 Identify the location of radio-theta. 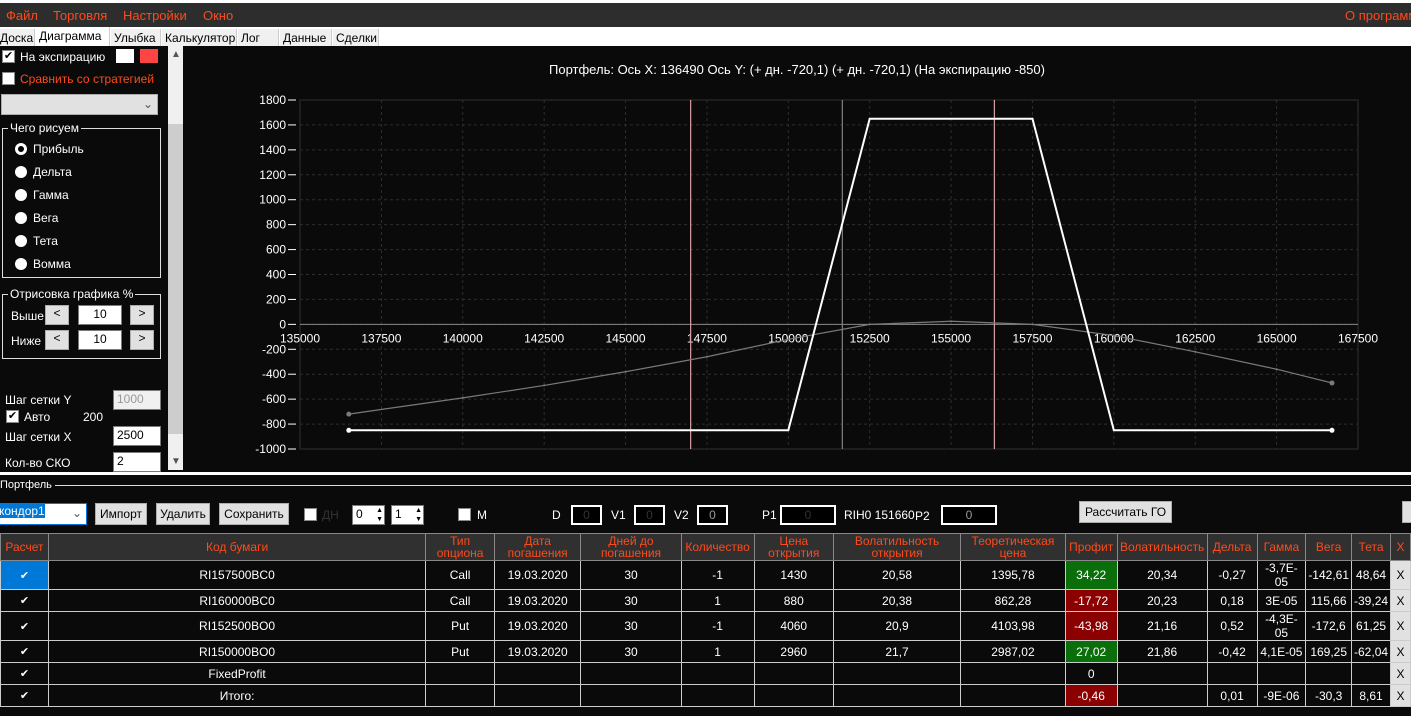
(21, 241).